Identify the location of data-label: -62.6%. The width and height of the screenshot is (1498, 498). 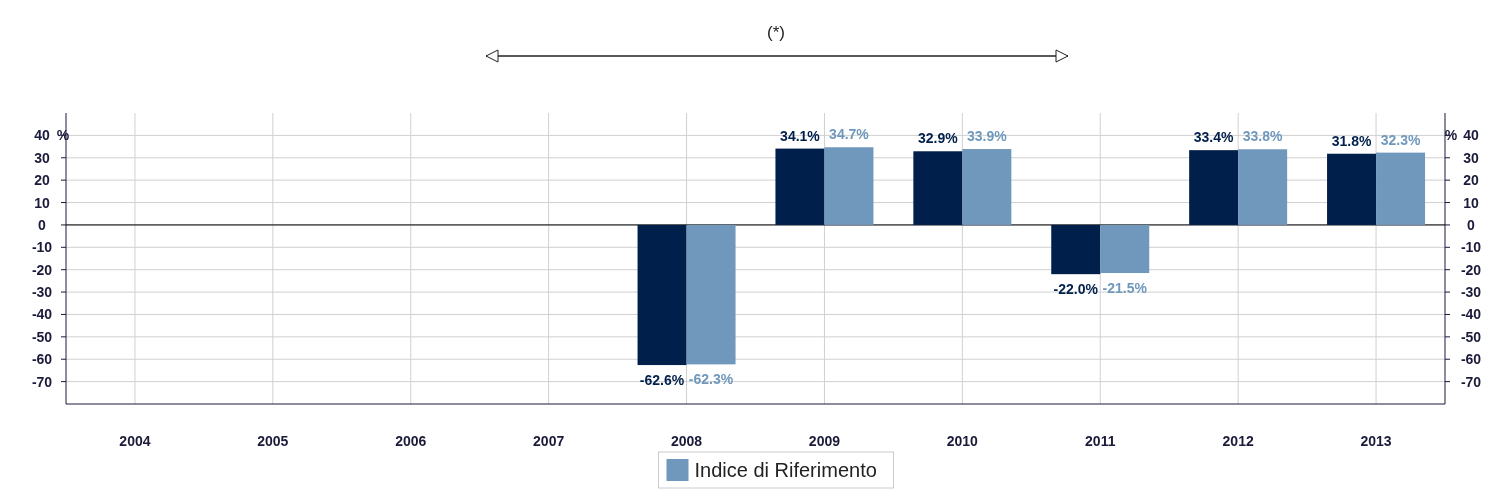
(662, 380).